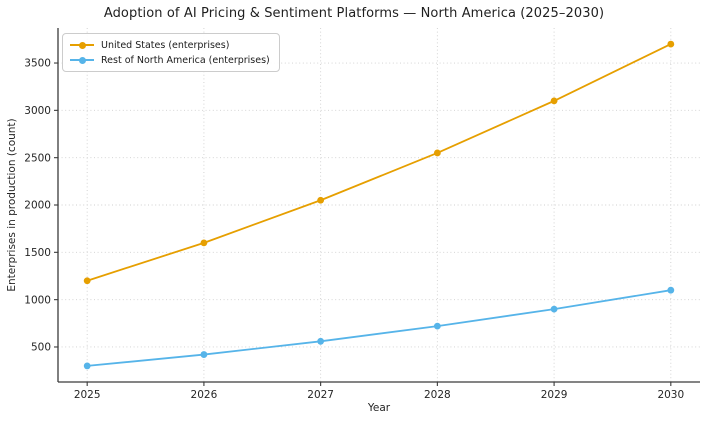 The width and height of the screenshot is (708, 424). Describe the element at coordinates (41, 348) in the screenshot. I see `y-tick-label: 500` at that location.